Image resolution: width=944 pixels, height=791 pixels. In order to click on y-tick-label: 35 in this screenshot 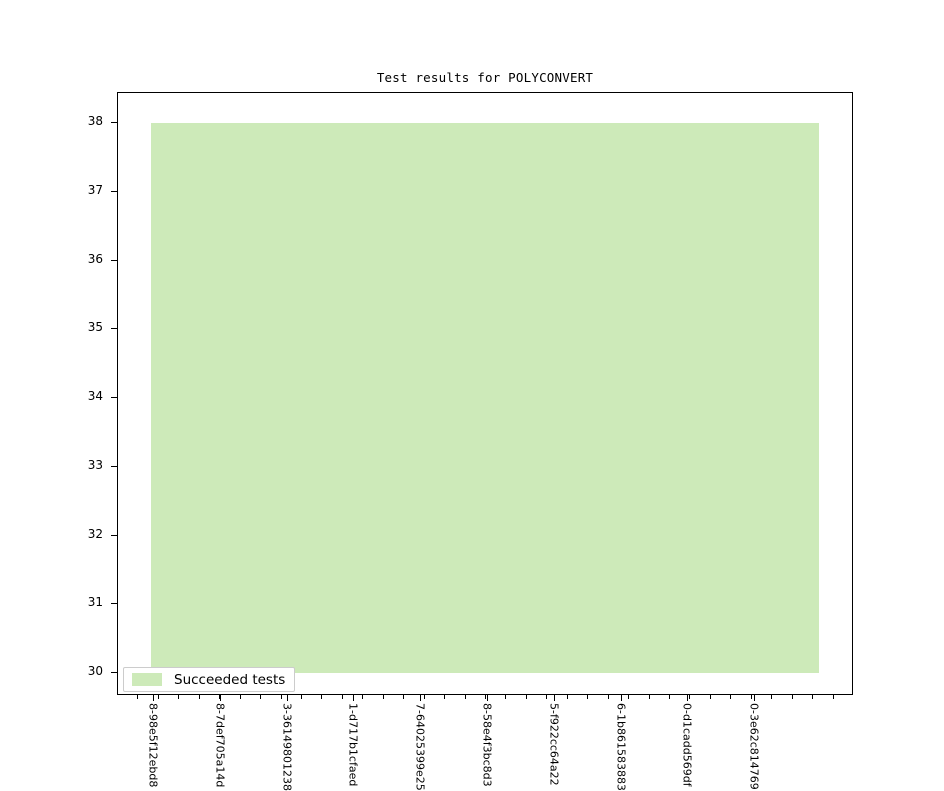, I will do `click(95, 327)`.